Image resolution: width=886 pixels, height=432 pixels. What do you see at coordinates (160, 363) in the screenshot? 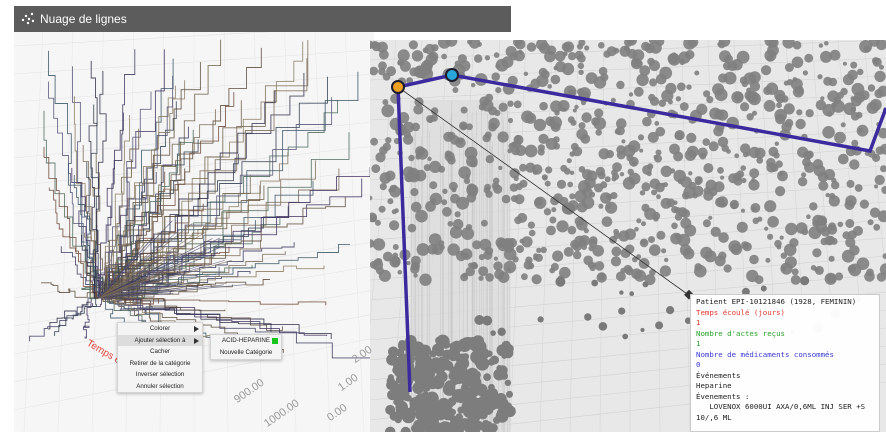
I see `menu-item-retirer-categorie: Retirer de la catégorie` at bounding box center [160, 363].